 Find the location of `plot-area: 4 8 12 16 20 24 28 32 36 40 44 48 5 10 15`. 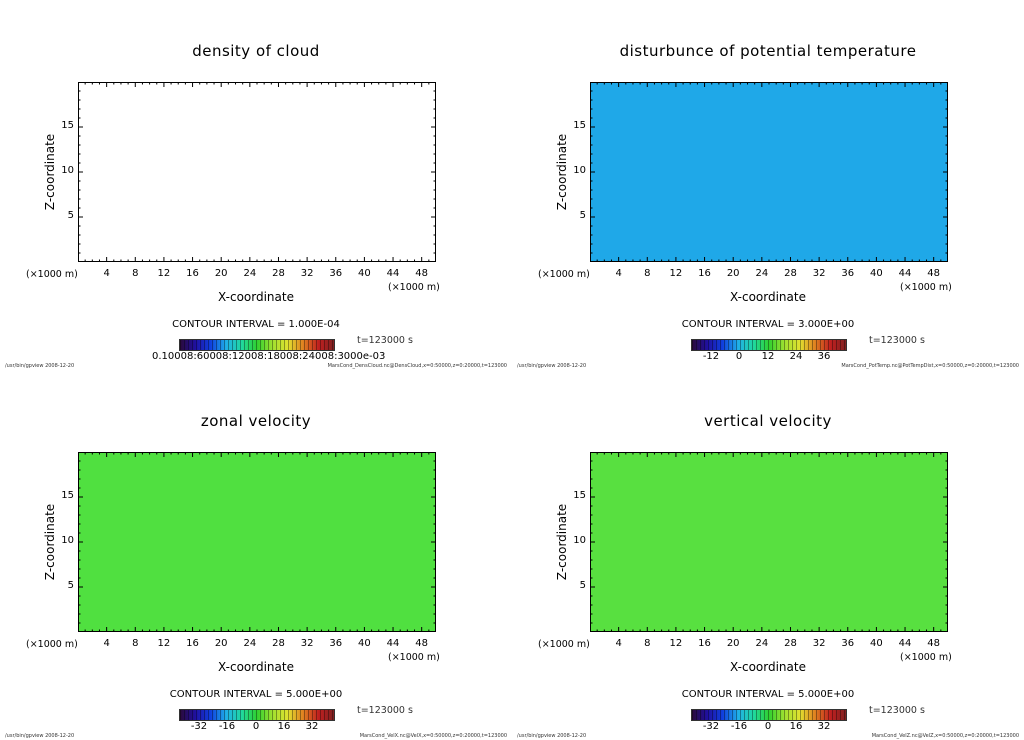

plot-area: 4 8 12 16 20 24 28 32 36 40 44 48 5 10 15 is located at coordinates (248, 180).